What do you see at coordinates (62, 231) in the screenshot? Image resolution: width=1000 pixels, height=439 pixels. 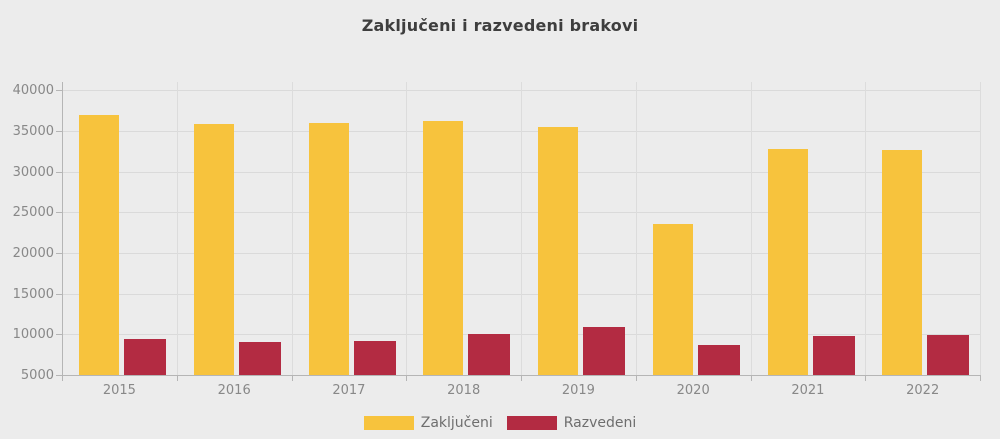 I see `y-axis-line` at bounding box center [62, 231].